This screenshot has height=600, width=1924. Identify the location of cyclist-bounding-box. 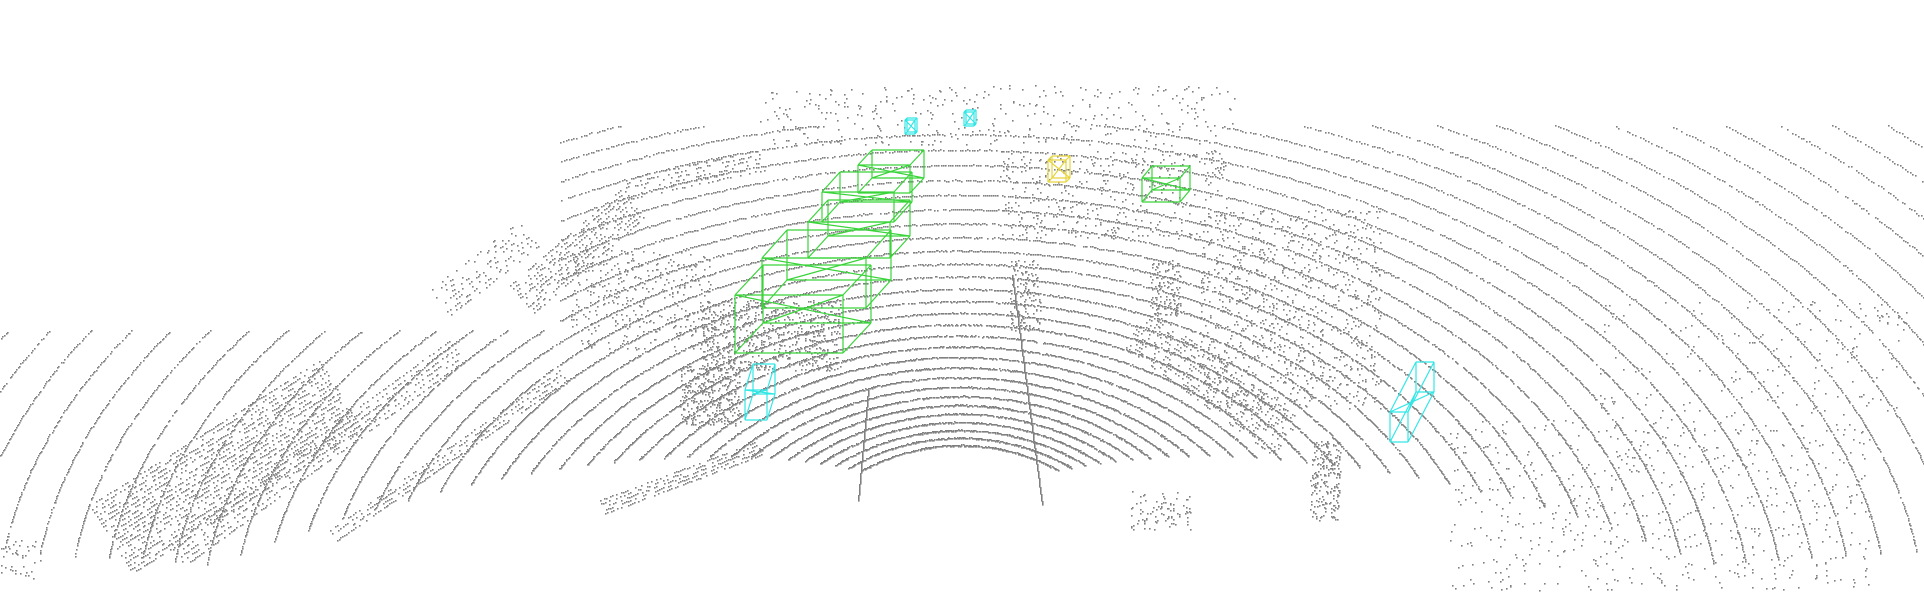
(1059, 169).